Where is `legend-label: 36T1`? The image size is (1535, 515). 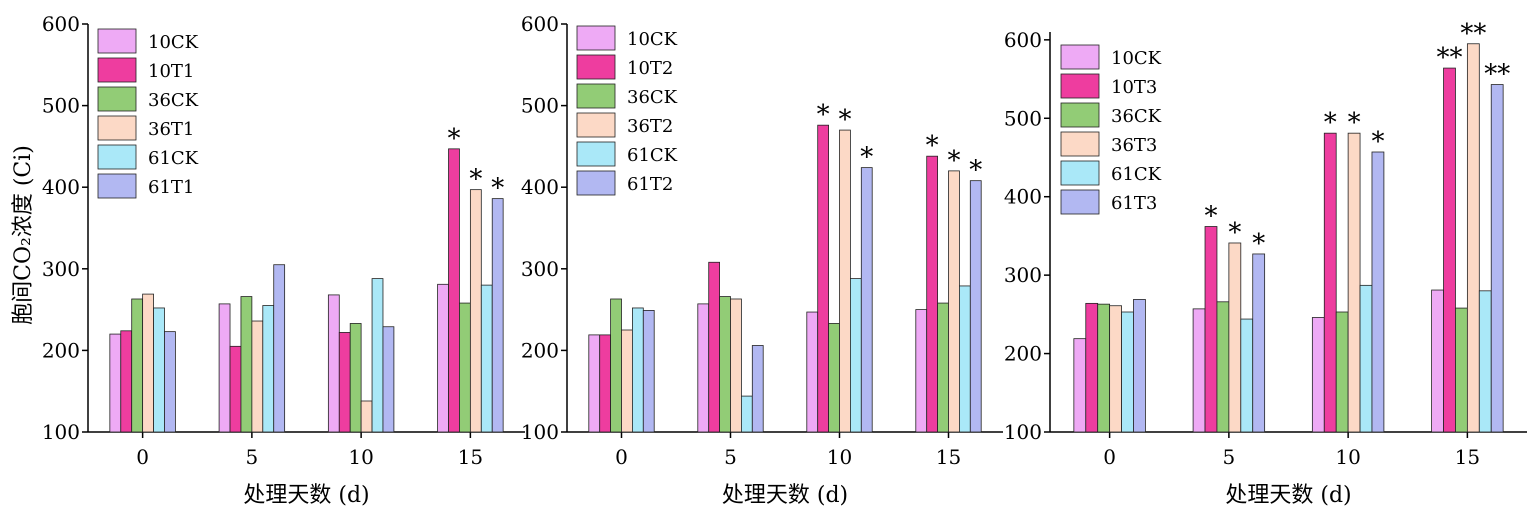 legend-label: 36T1 is located at coordinates (171, 129).